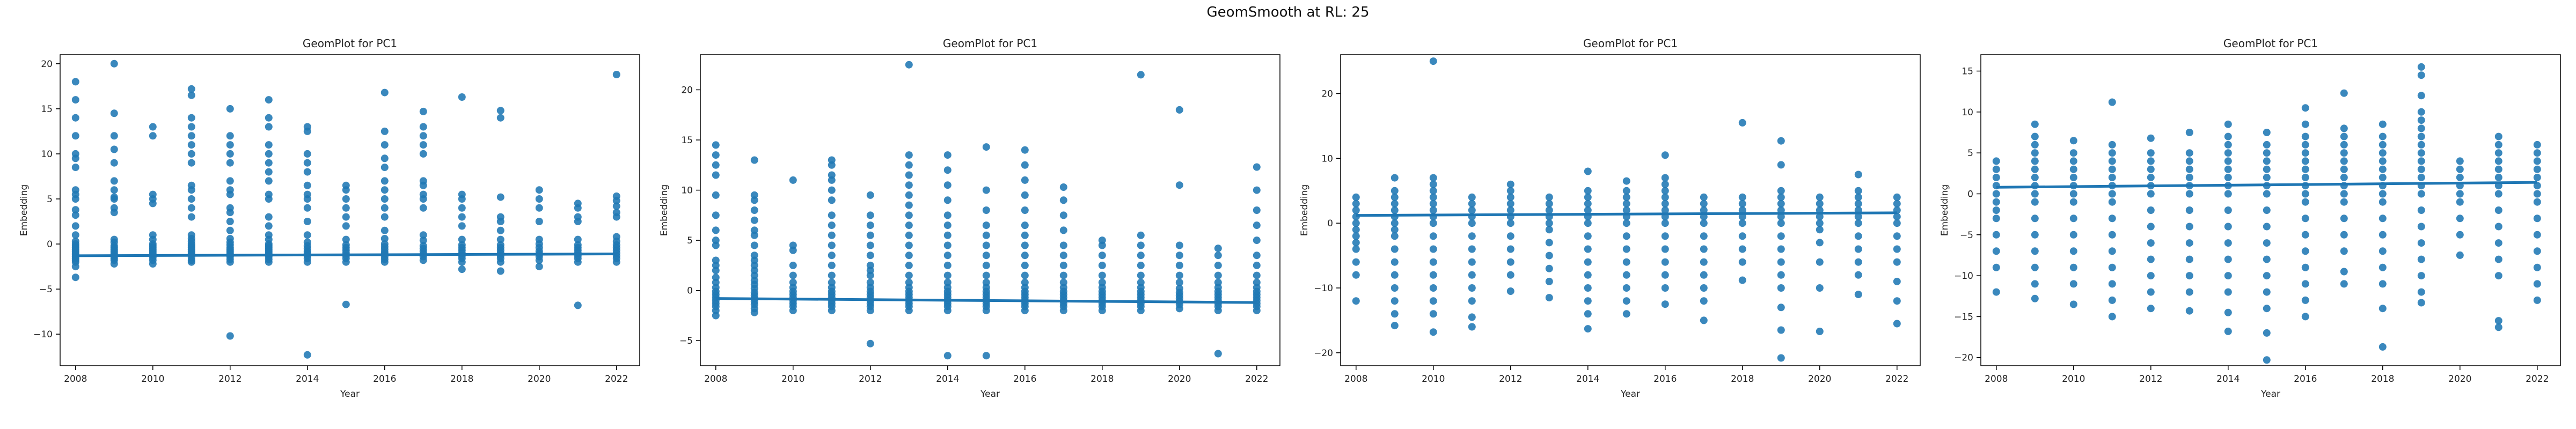  What do you see at coordinates (350, 394) in the screenshot?
I see `x-axis-label: Year` at bounding box center [350, 394].